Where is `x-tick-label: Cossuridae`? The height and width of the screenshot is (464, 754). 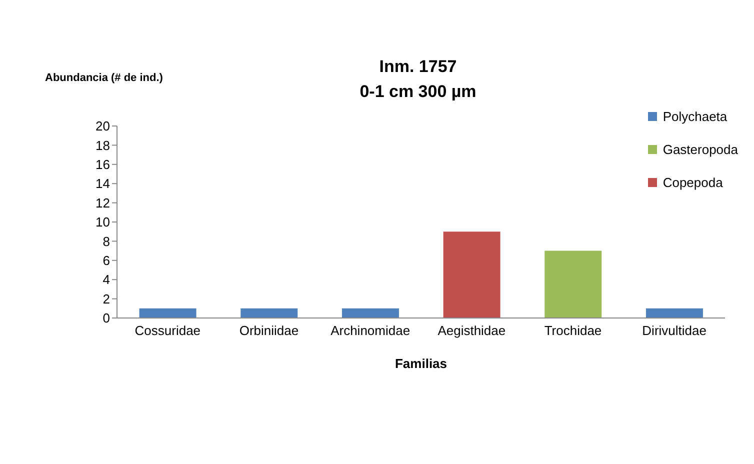 x-tick-label: Cossuridae is located at coordinates (167, 330).